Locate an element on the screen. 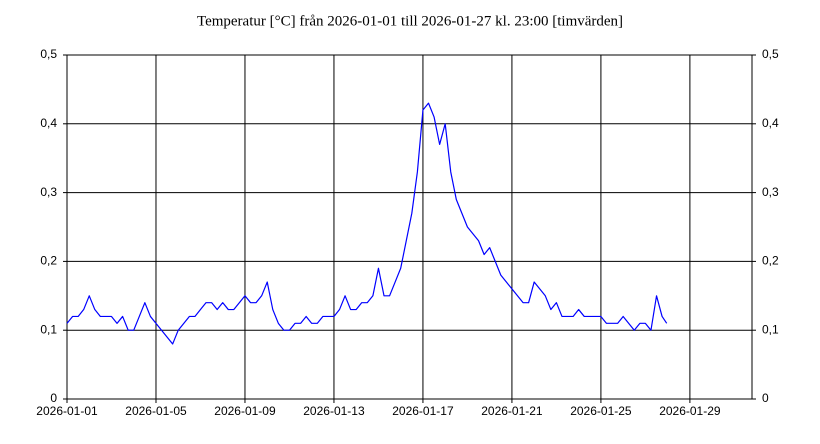 The height and width of the screenshot is (444, 820). y-tick-label: 0,2 is located at coordinates (48, 261).